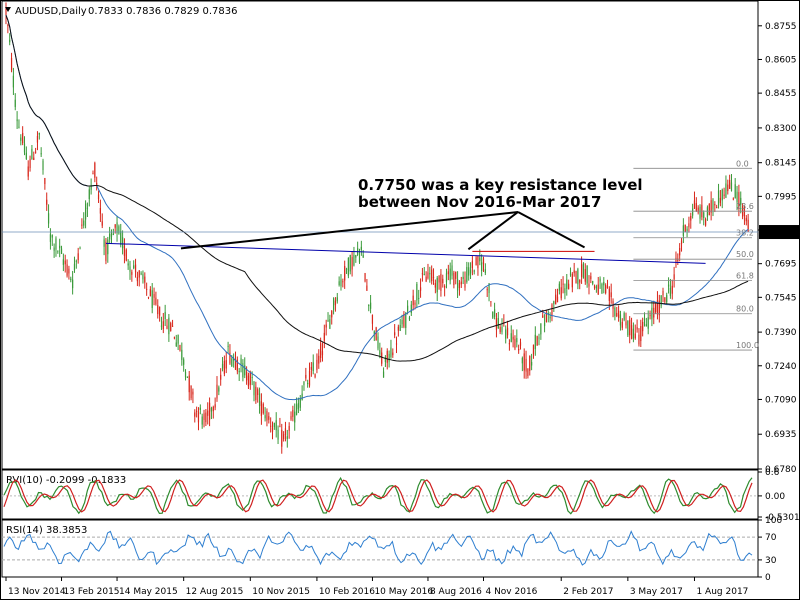  I want to click on y-tick-label: 0.8755, so click(781, 27).